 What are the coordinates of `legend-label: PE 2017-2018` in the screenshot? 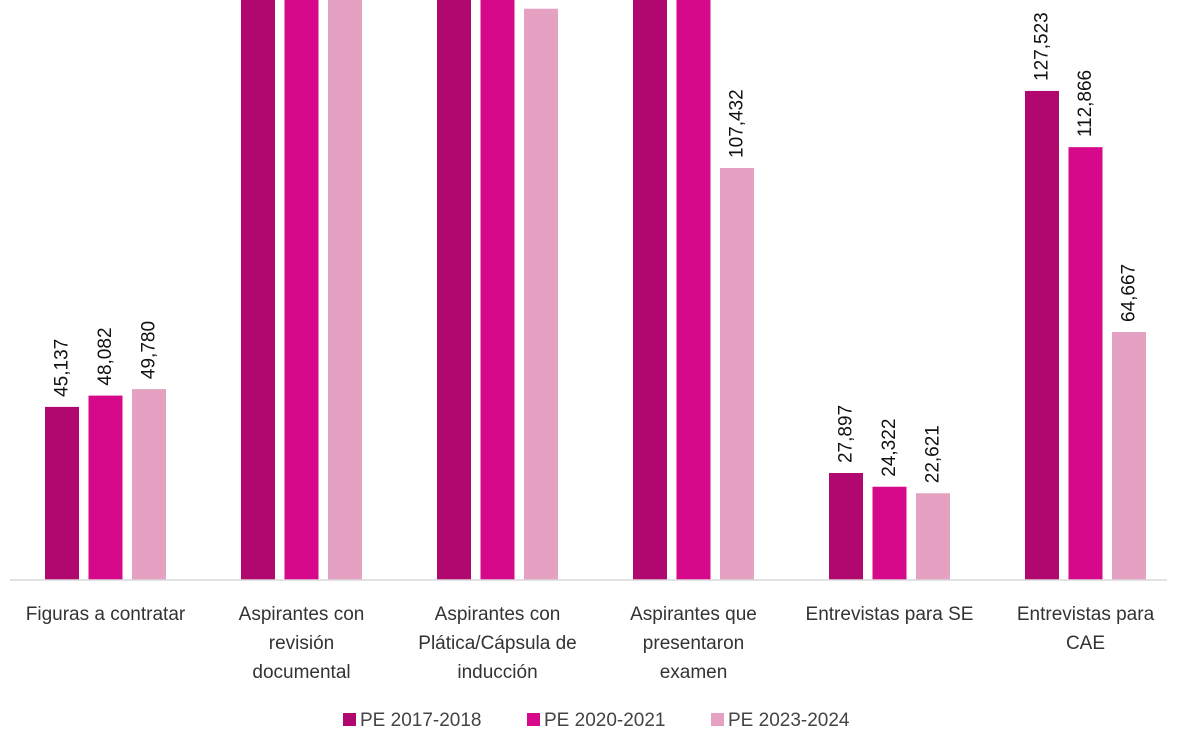 It's located at (421, 720).